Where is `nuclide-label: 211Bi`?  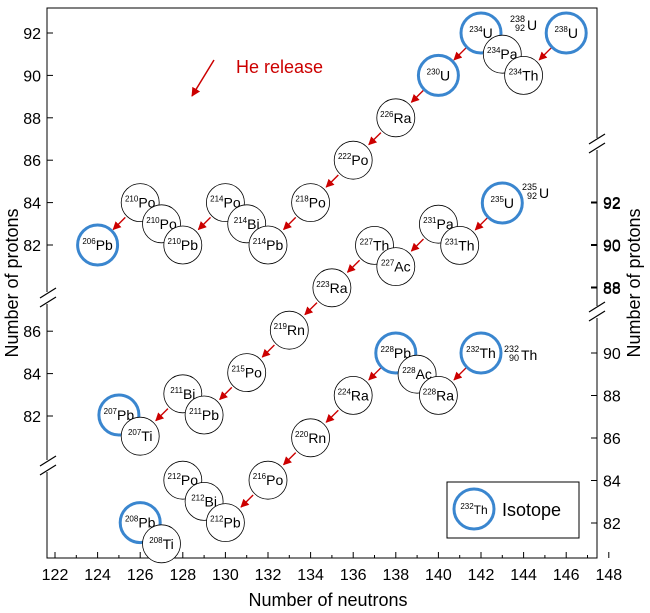 nuclide-label: 211Bi is located at coordinates (182, 394).